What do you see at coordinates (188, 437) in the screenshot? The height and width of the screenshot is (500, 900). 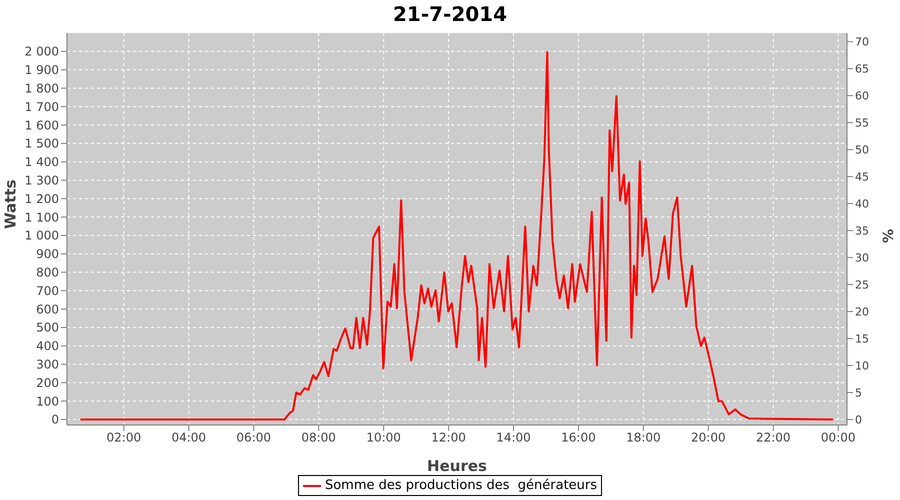 I see `x-tick-label: 04:00` at bounding box center [188, 437].